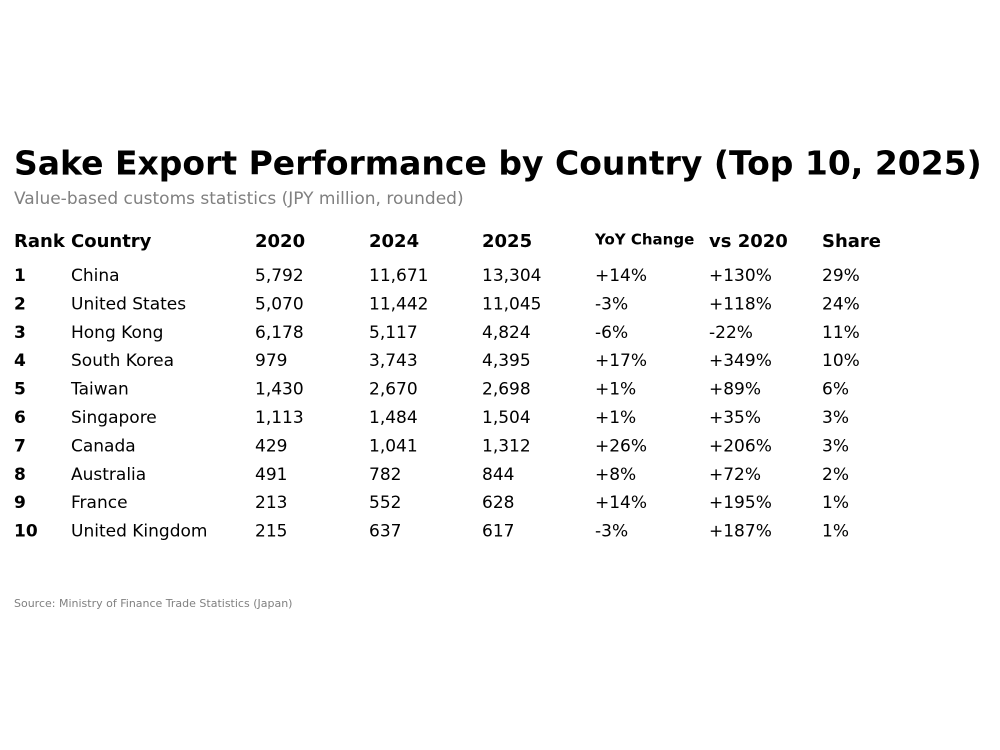  I want to click on table-cell: 6,178, so click(279, 333).